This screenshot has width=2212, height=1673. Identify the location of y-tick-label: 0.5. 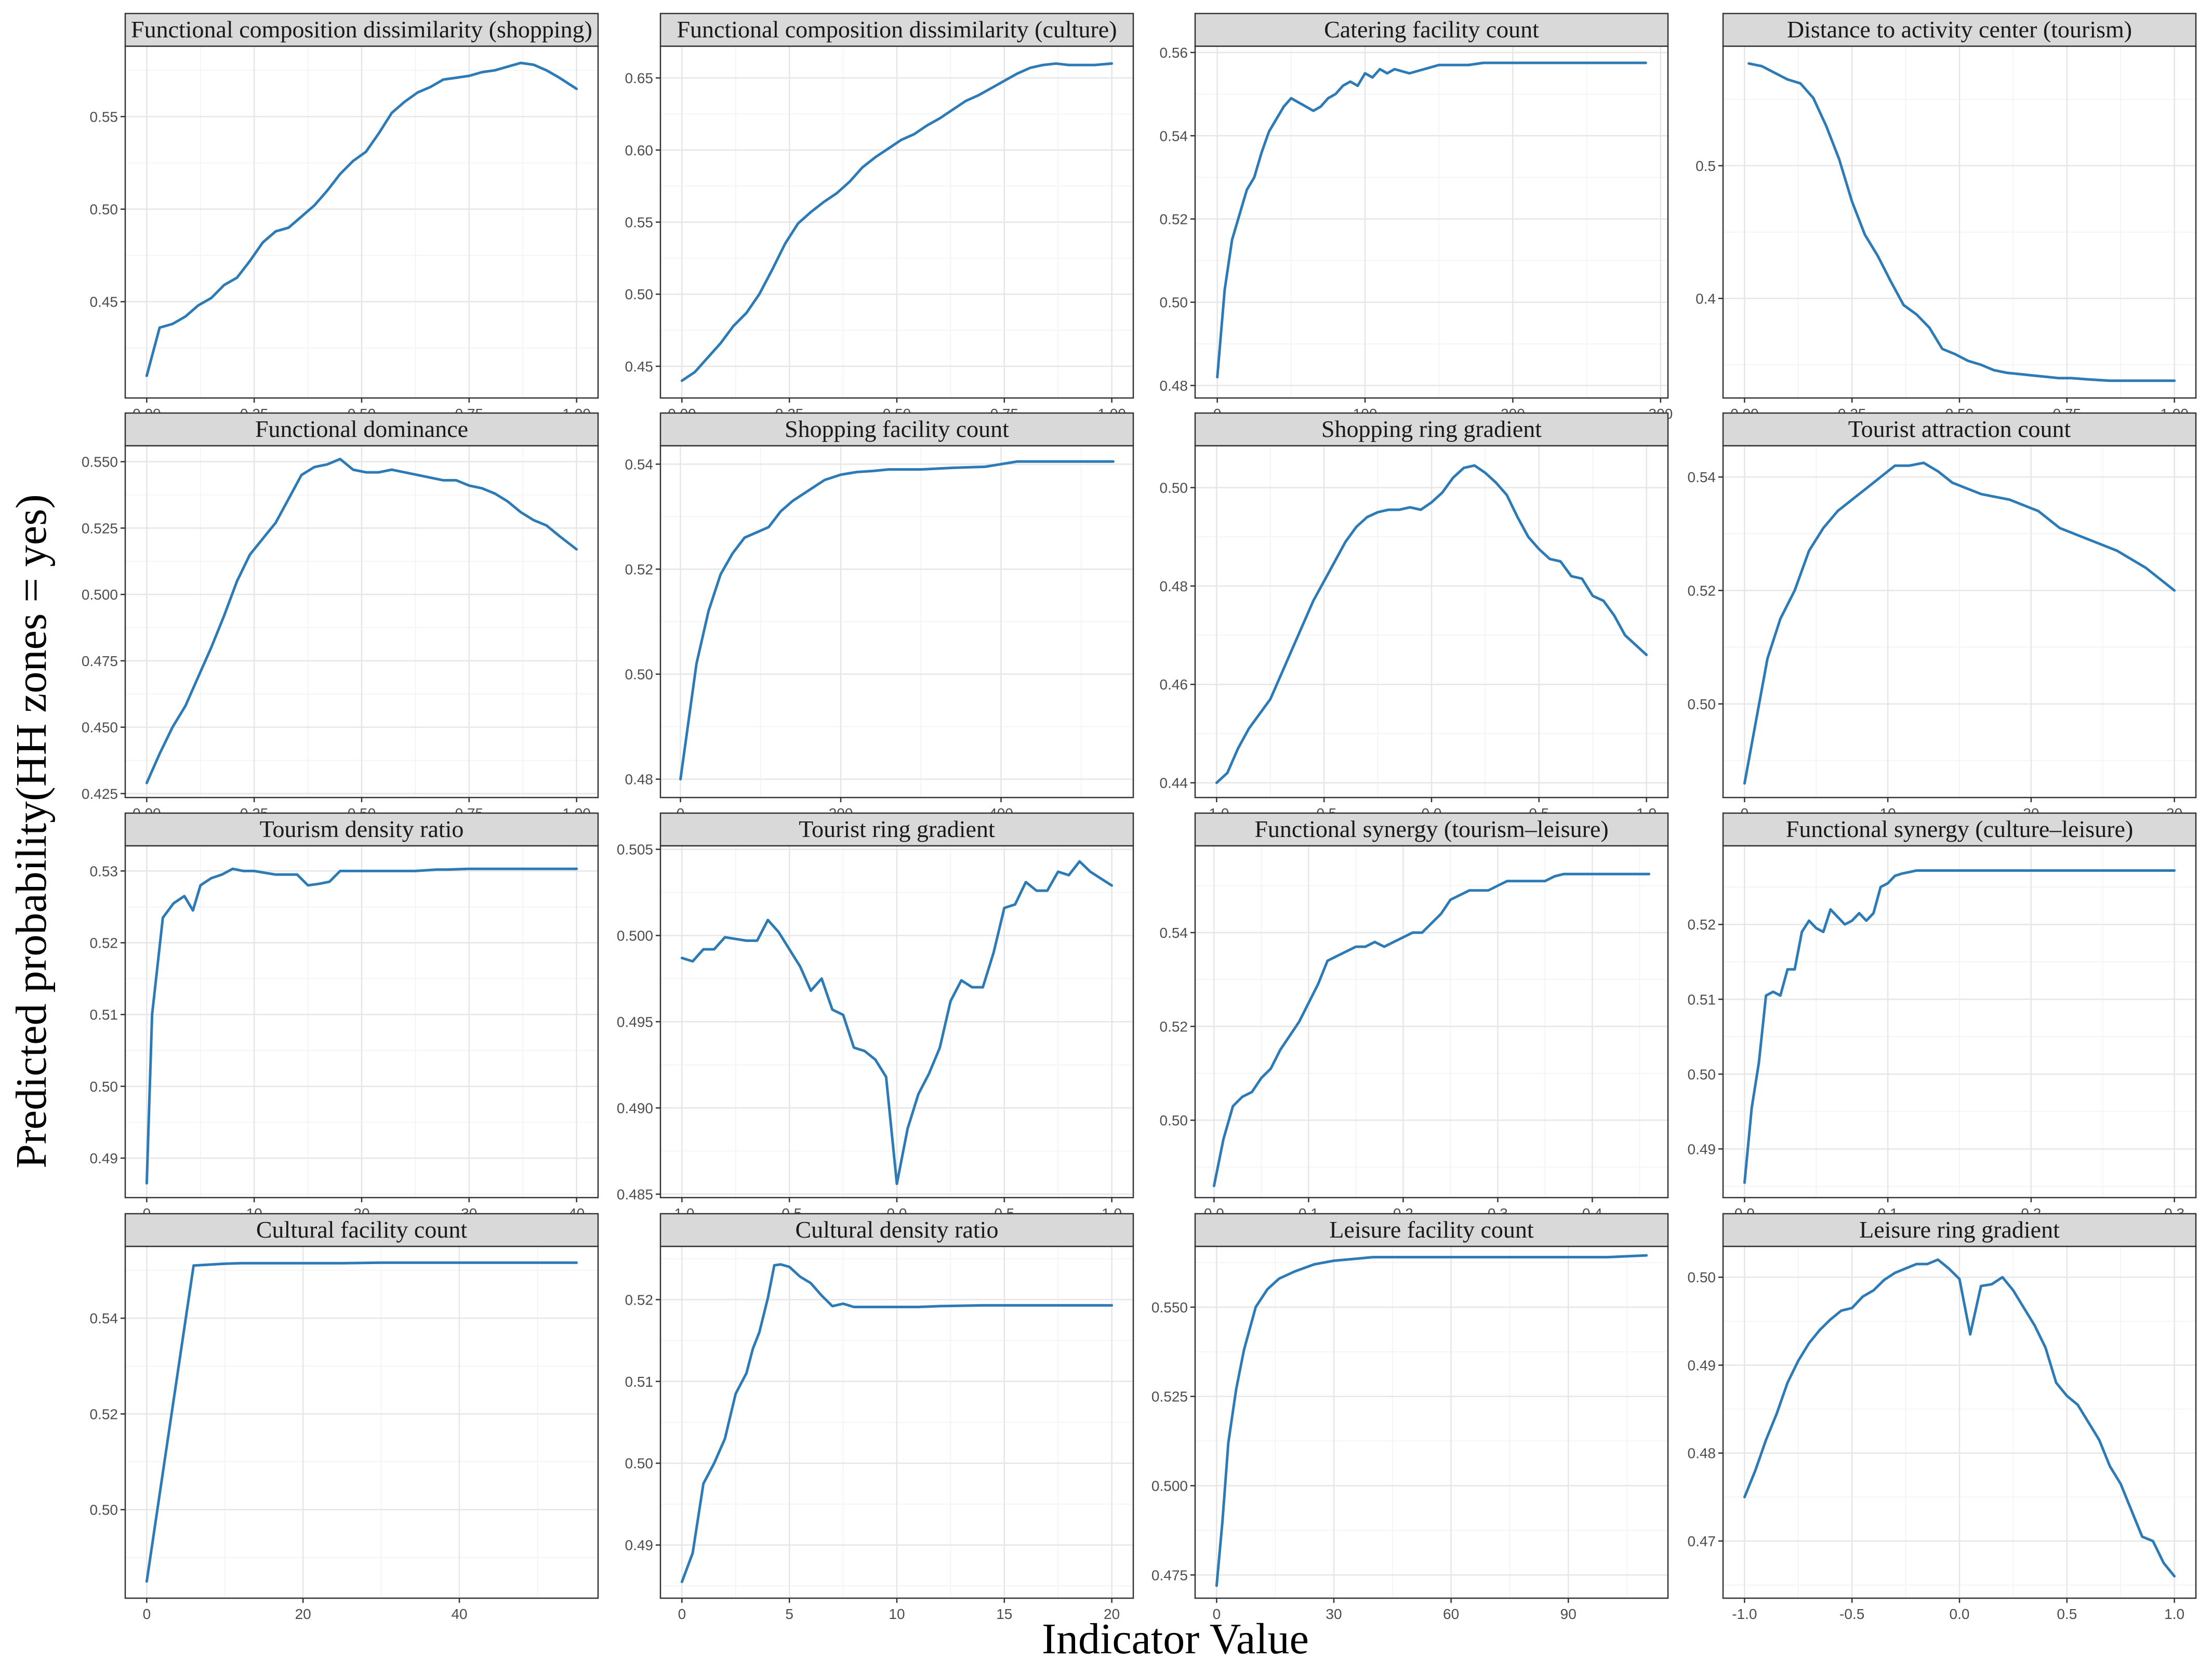
(1706, 166).